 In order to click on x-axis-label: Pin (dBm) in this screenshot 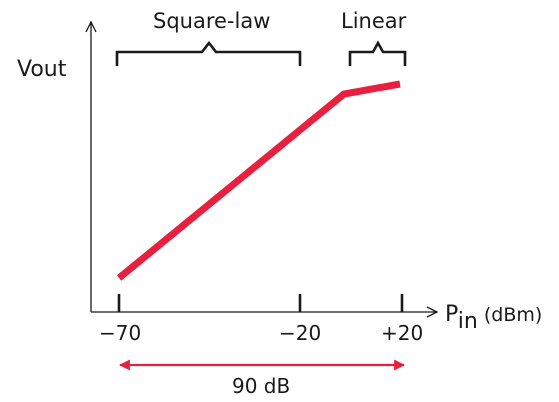, I will do `click(493, 318)`.